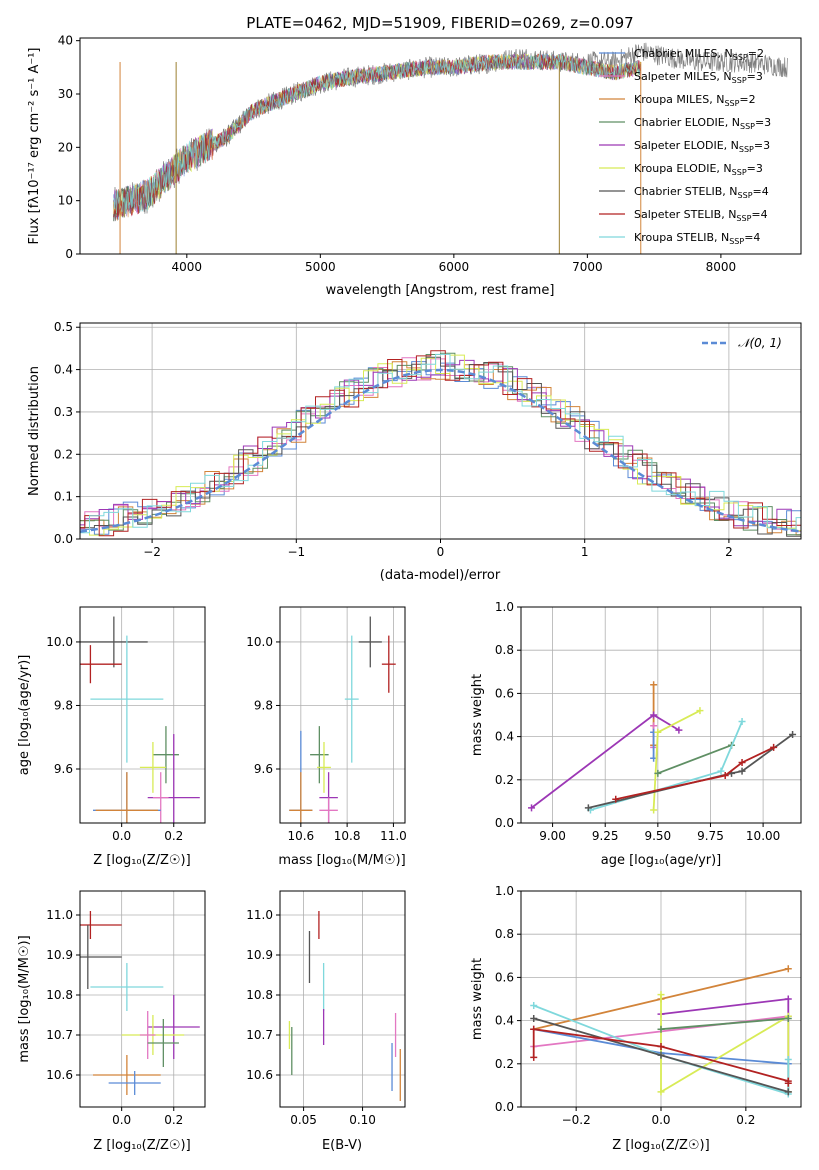 The image size is (819, 1170). I want to click on legend-entry: Salpeter ELODIE, NSSP=3, so click(702, 146).